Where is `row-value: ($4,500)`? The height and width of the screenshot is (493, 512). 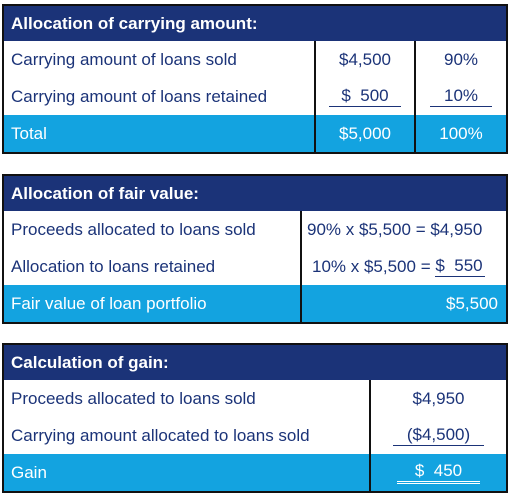
row-value: ($4,500) is located at coordinates (438, 435).